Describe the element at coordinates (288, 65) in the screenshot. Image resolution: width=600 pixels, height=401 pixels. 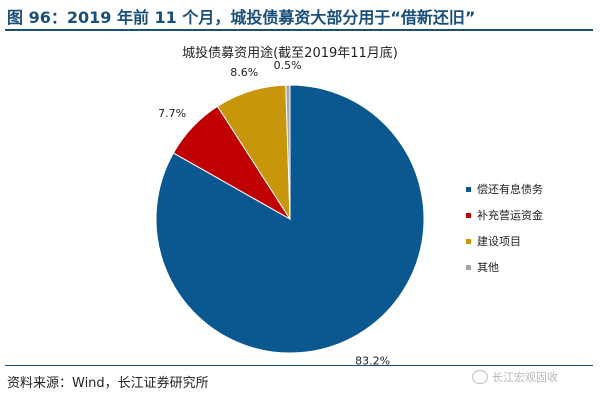
I see `data-label-other: 0.5%` at that location.